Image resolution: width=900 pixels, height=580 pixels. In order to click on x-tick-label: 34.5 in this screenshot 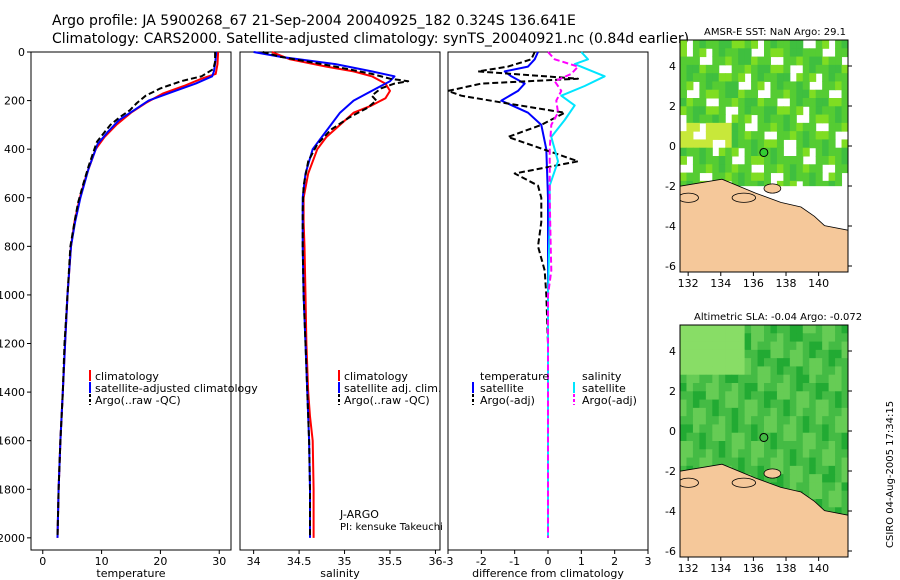, I will do `click(299, 561)`.